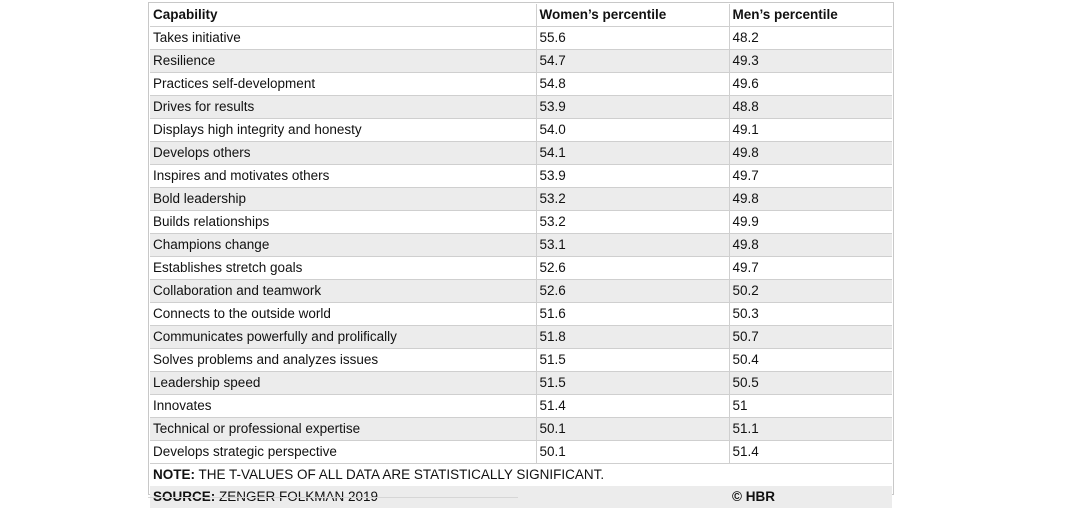 This screenshot has width=1067, height=508. I want to click on women-percentile-cell: 51.8, so click(632, 337).